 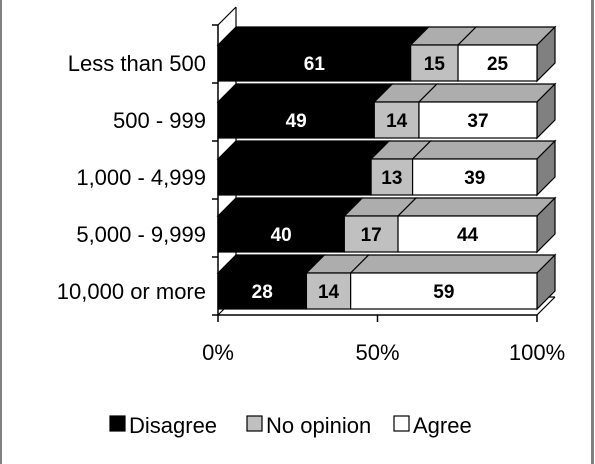 I want to click on legend-label: Disagree, so click(x=173, y=425).